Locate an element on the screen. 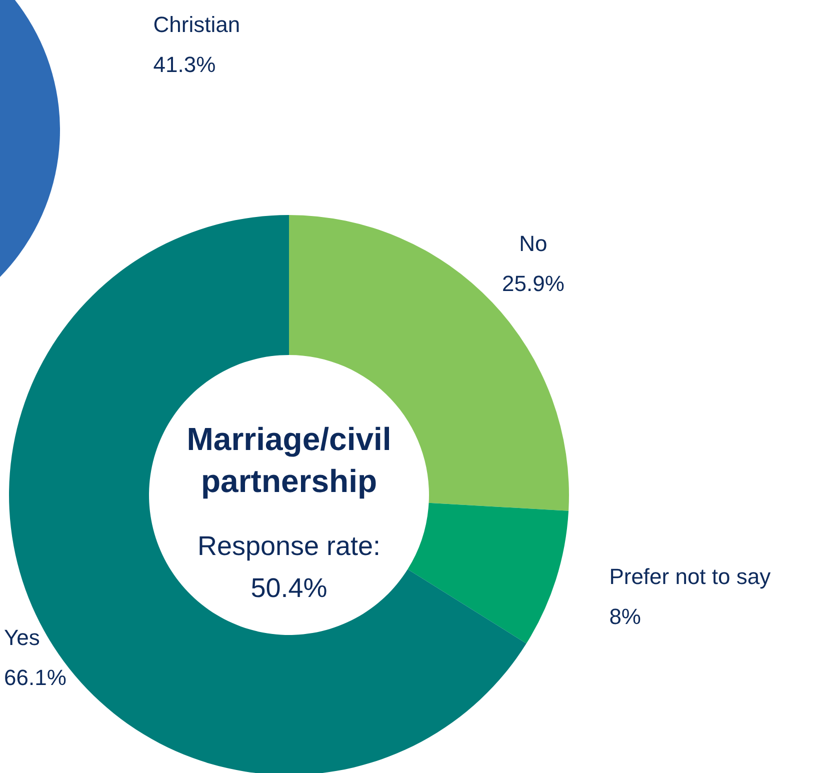  text: Response rate: 50.4% is located at coordinates (289, 567).